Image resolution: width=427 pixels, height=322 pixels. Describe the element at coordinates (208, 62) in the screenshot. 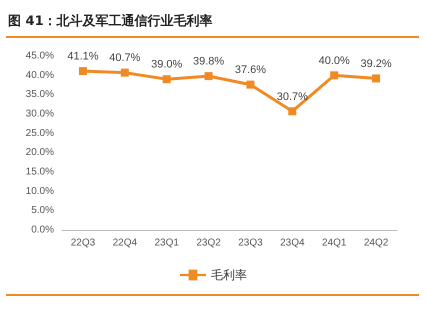

I see `data-label: 39.8%` at that location.